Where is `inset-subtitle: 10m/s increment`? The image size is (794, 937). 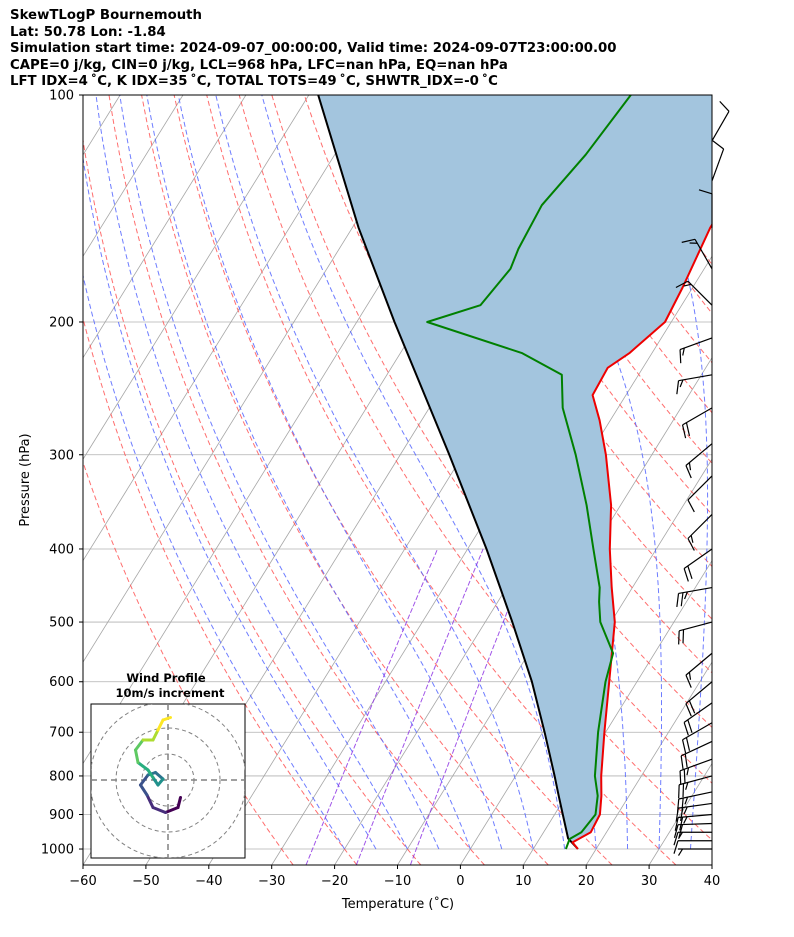 inset-subtitle: 10m/s increment is located at coordinates (170, 693).